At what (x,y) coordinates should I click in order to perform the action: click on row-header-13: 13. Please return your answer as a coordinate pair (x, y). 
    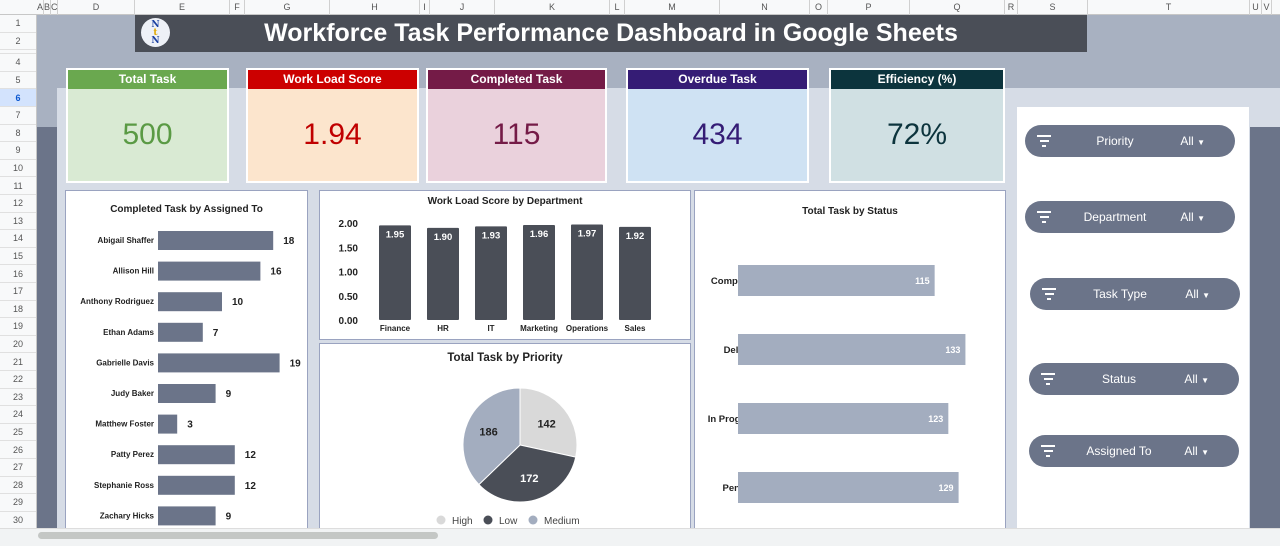
    Looking at the image, I should click on (18, 222).